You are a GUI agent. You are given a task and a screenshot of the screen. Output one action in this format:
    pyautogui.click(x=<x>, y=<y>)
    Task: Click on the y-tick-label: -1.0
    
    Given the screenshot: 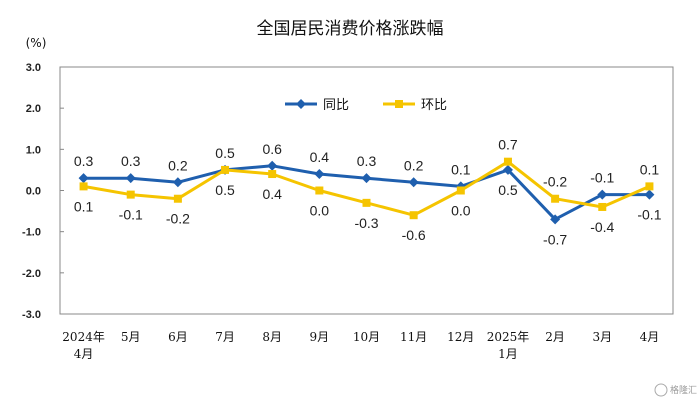 What is the action you would take?
    pyautogui.click(x=31, y=233)
    